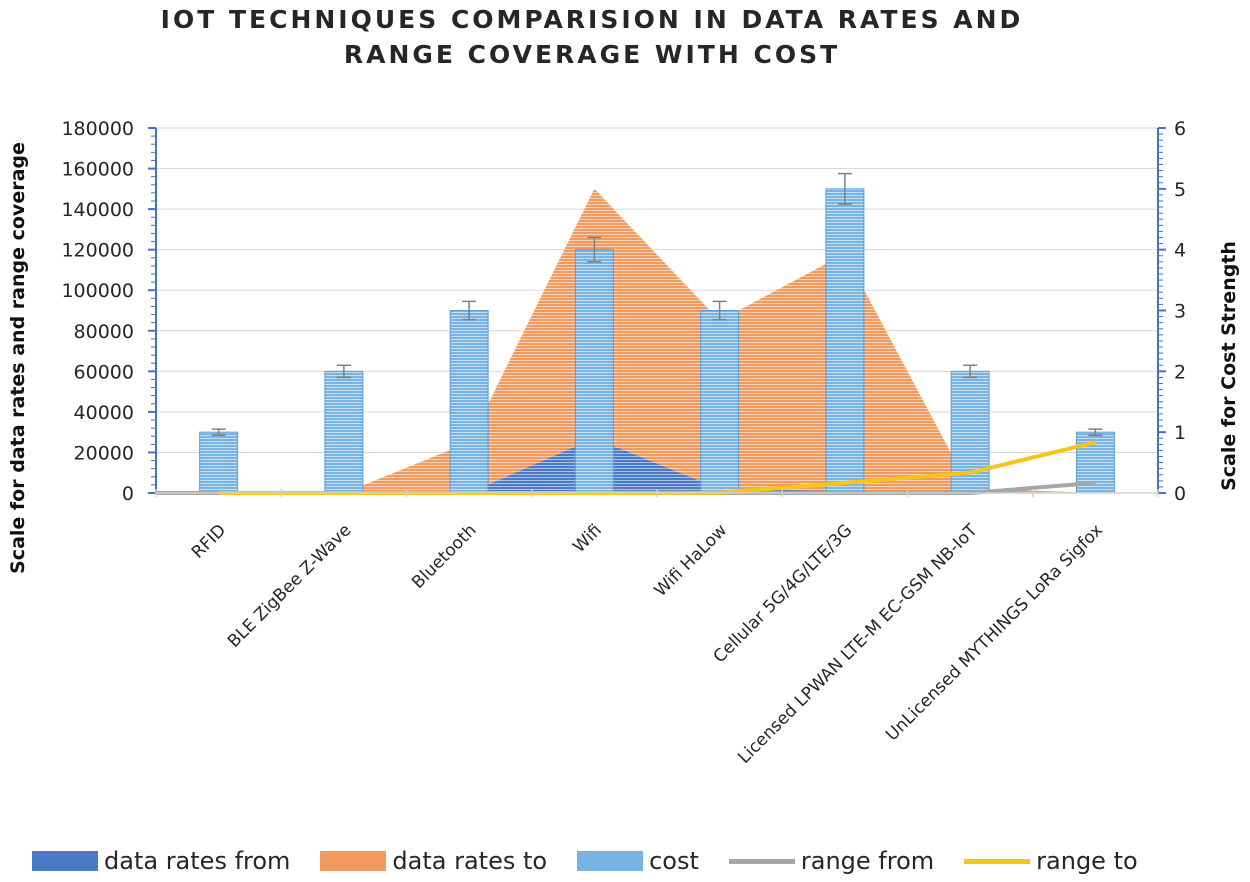 This screenshot has height=882, width=1250. Describe the element at coordinates (1180, 190) in the screenshot. I see `y-right-tick-label-5: 5` at that location.